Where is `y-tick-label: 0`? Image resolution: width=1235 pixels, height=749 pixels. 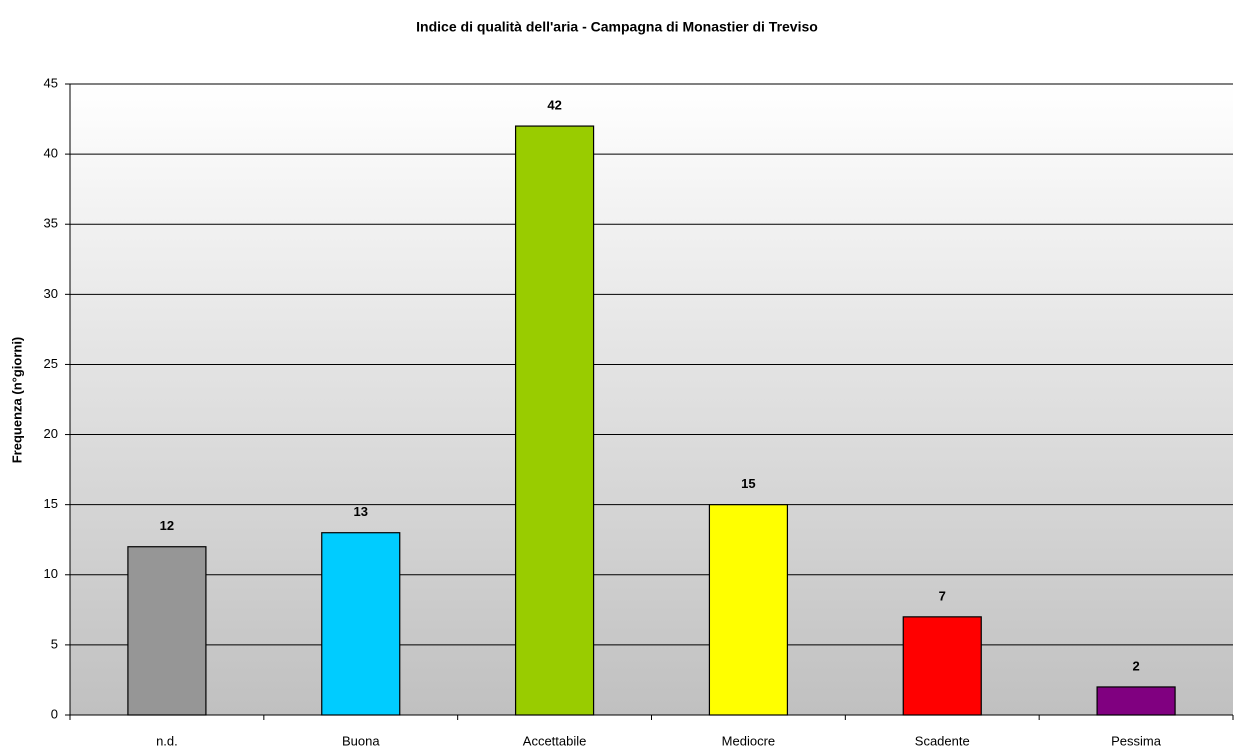 y-tick-label: 0 is located at coordinates (54, 713).